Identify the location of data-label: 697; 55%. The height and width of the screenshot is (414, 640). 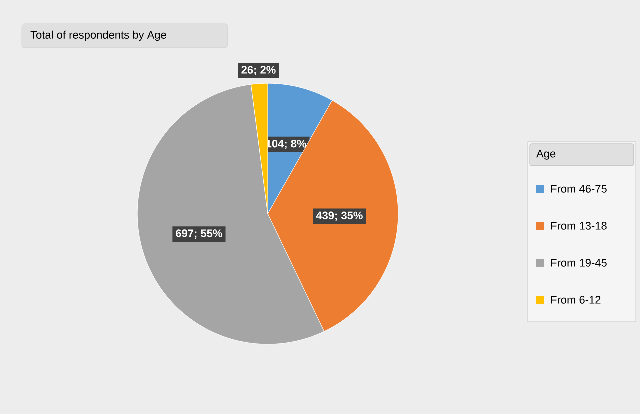
(199, 235).